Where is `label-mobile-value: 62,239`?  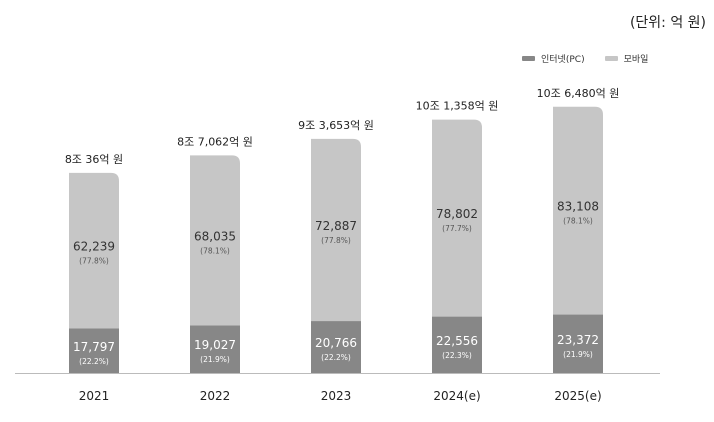 label-mobile-value: 62,239 is located at coordinates (94, 247).